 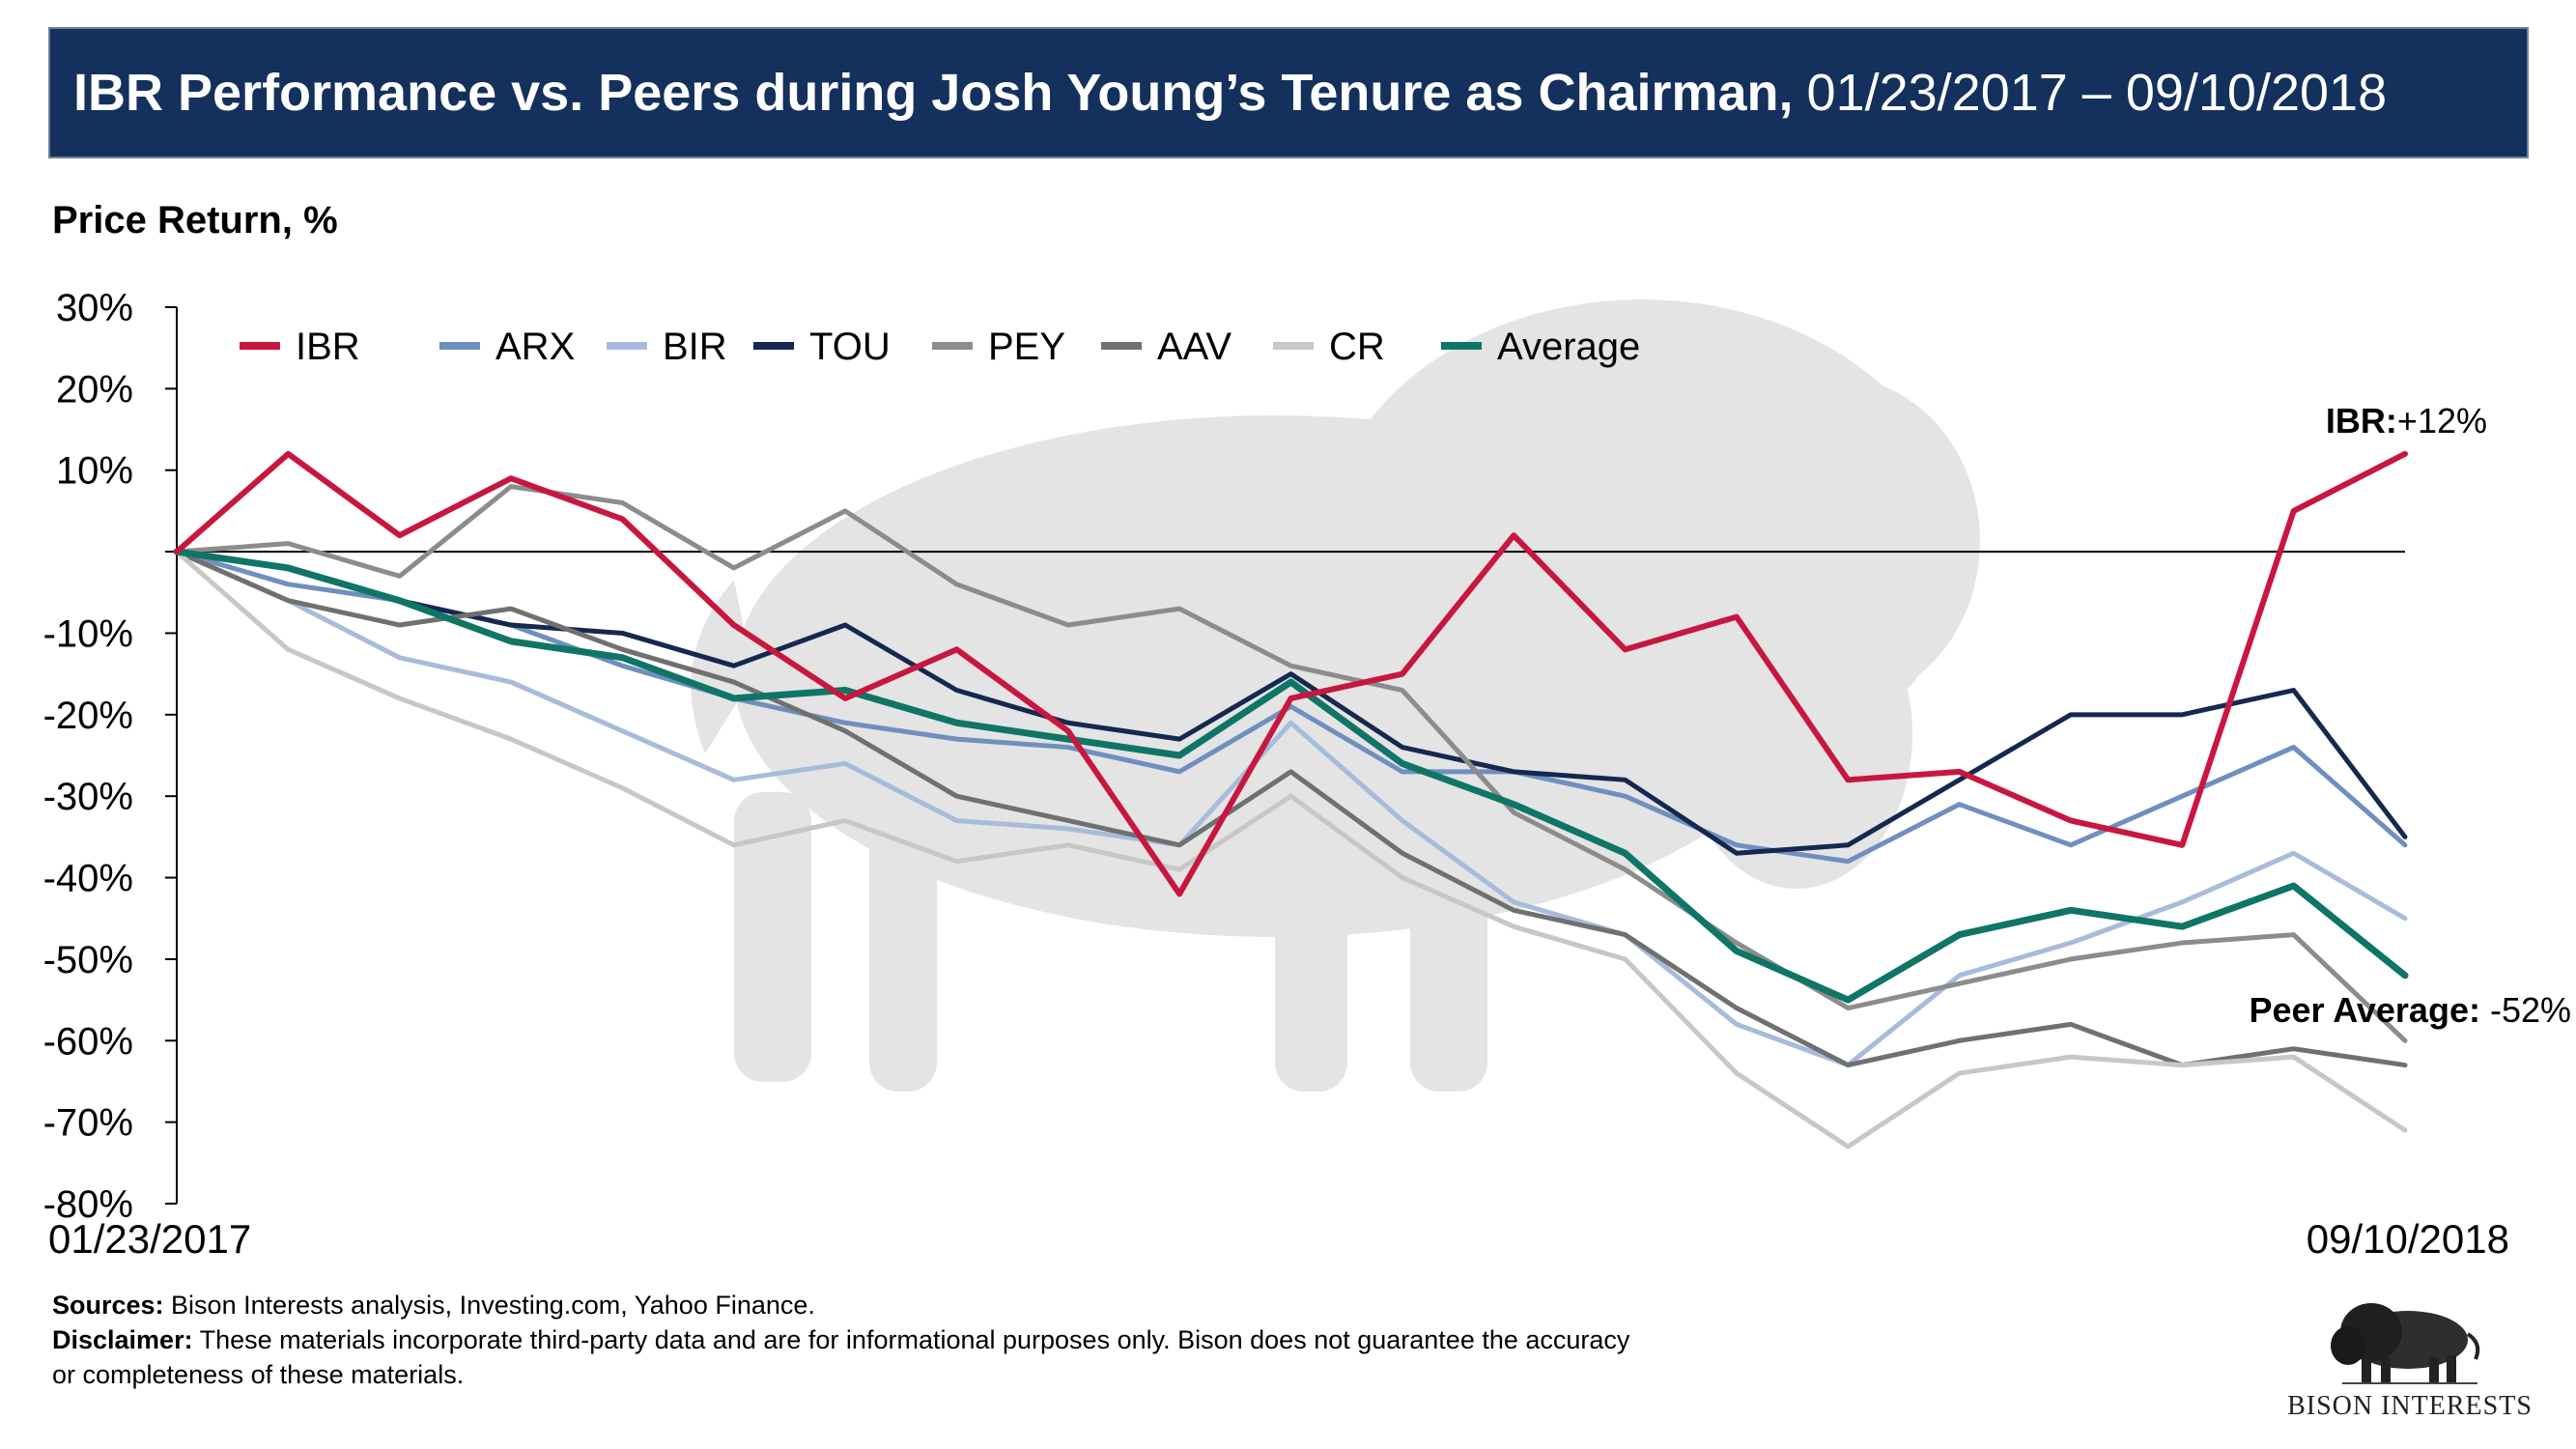 I want to click on y-tick-label: -30%, so click(x=88, y=797).